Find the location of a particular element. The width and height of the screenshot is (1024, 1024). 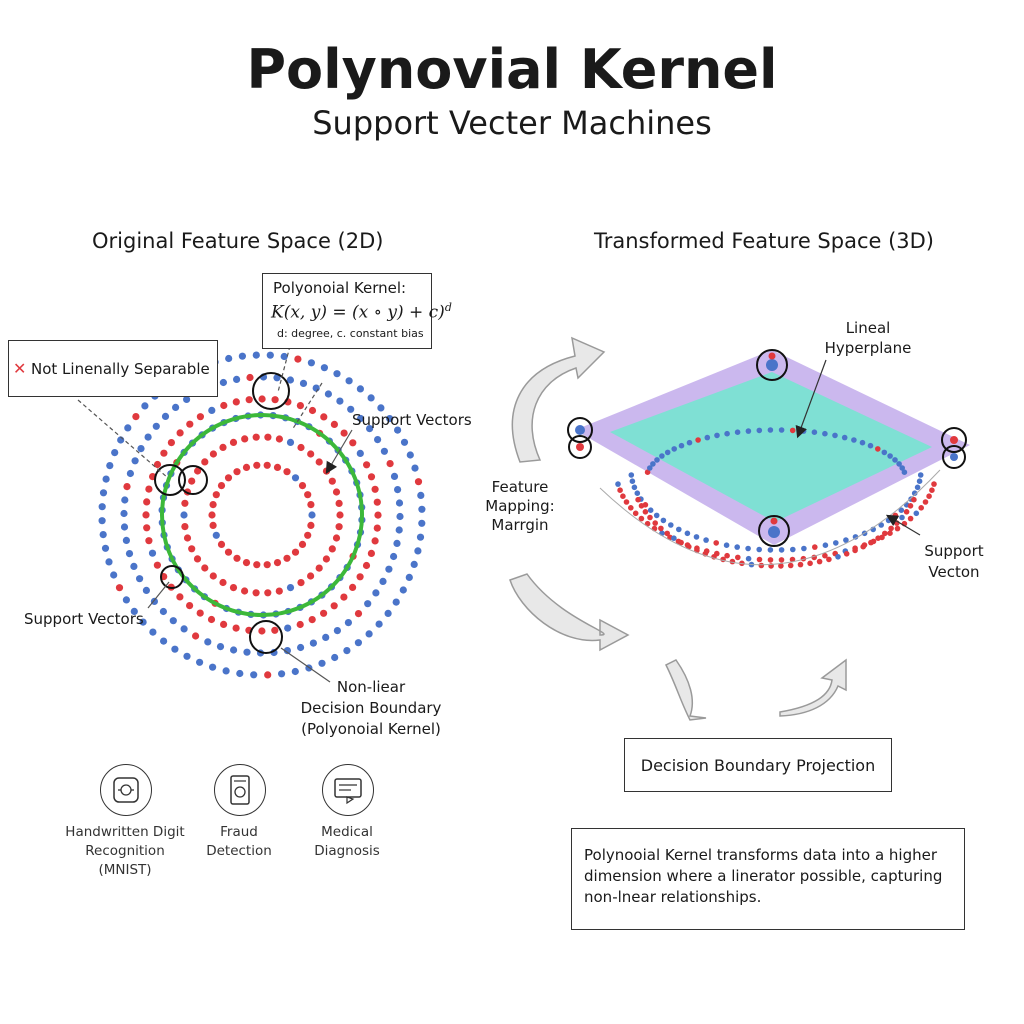

medical-diagnosis-icon is located at coordinates (348, 790).